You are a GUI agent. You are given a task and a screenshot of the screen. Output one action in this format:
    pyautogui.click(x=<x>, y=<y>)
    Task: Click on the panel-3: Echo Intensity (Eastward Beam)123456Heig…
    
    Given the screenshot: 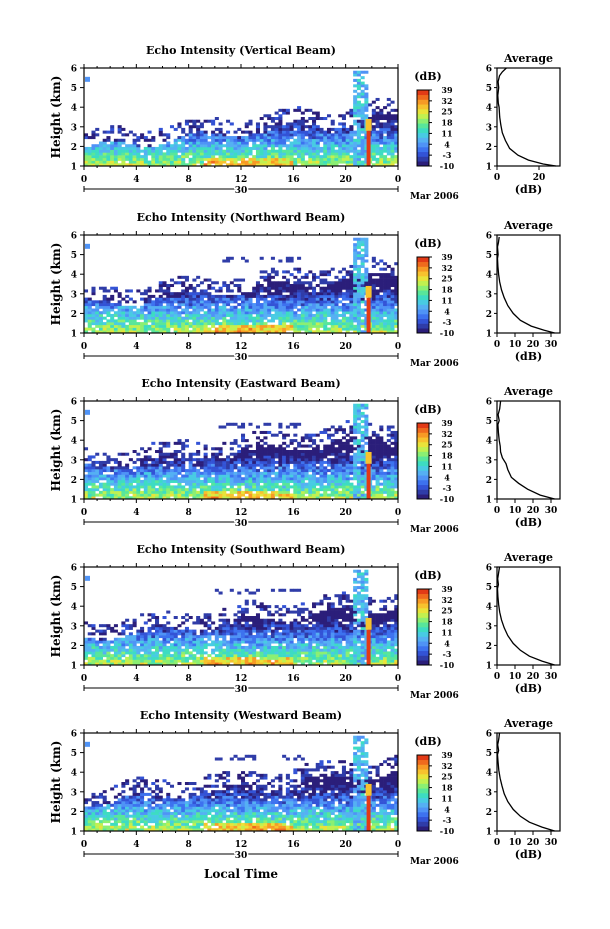 What is the action you would take?
    pyautogui.click(x=305, y=456)
    